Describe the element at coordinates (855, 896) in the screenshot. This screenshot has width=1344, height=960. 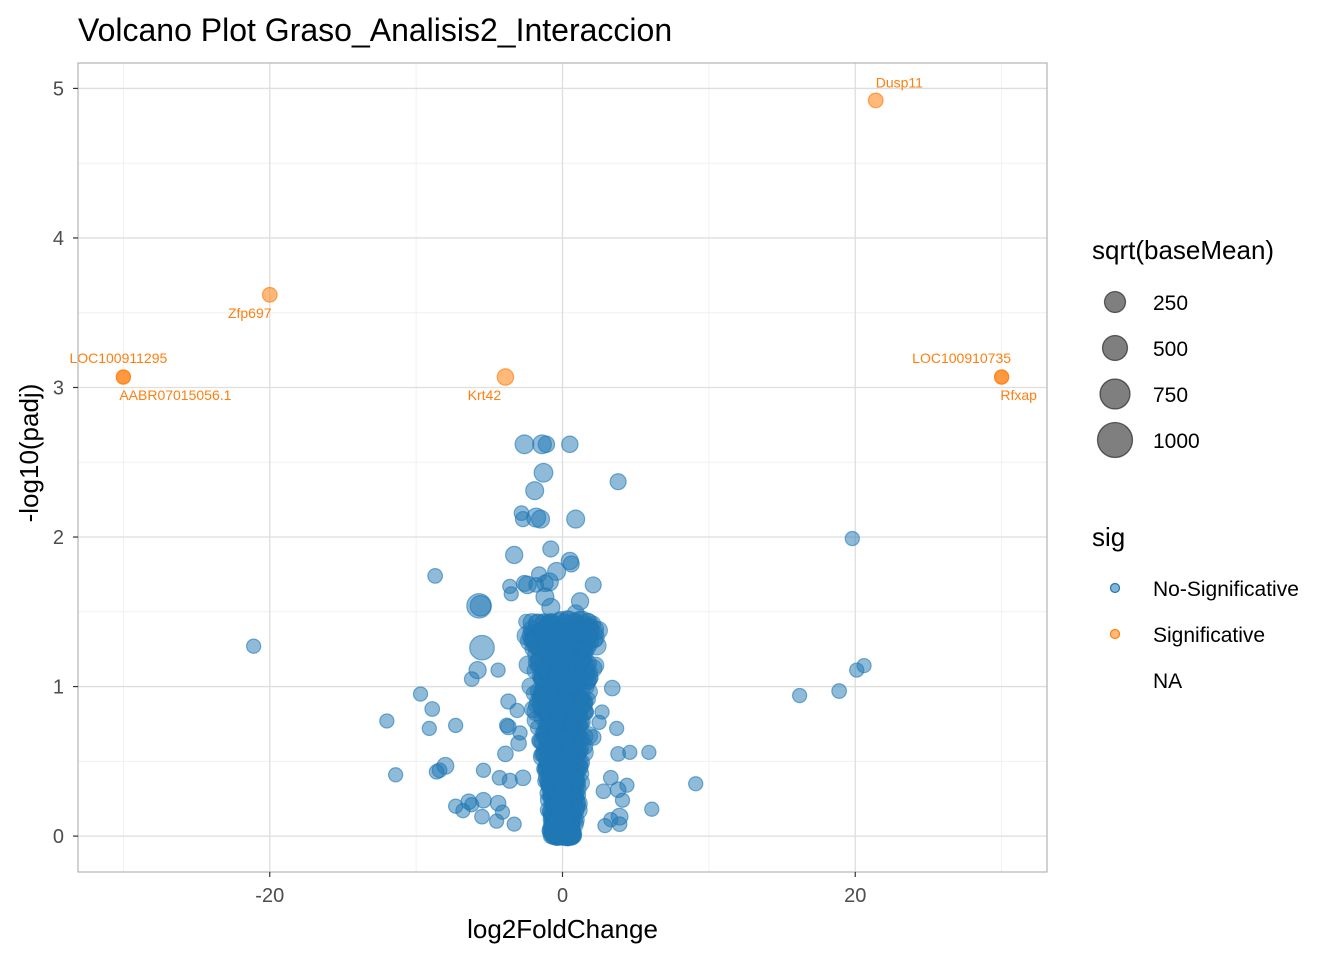
I see `x-tick-label: 20` at that location.